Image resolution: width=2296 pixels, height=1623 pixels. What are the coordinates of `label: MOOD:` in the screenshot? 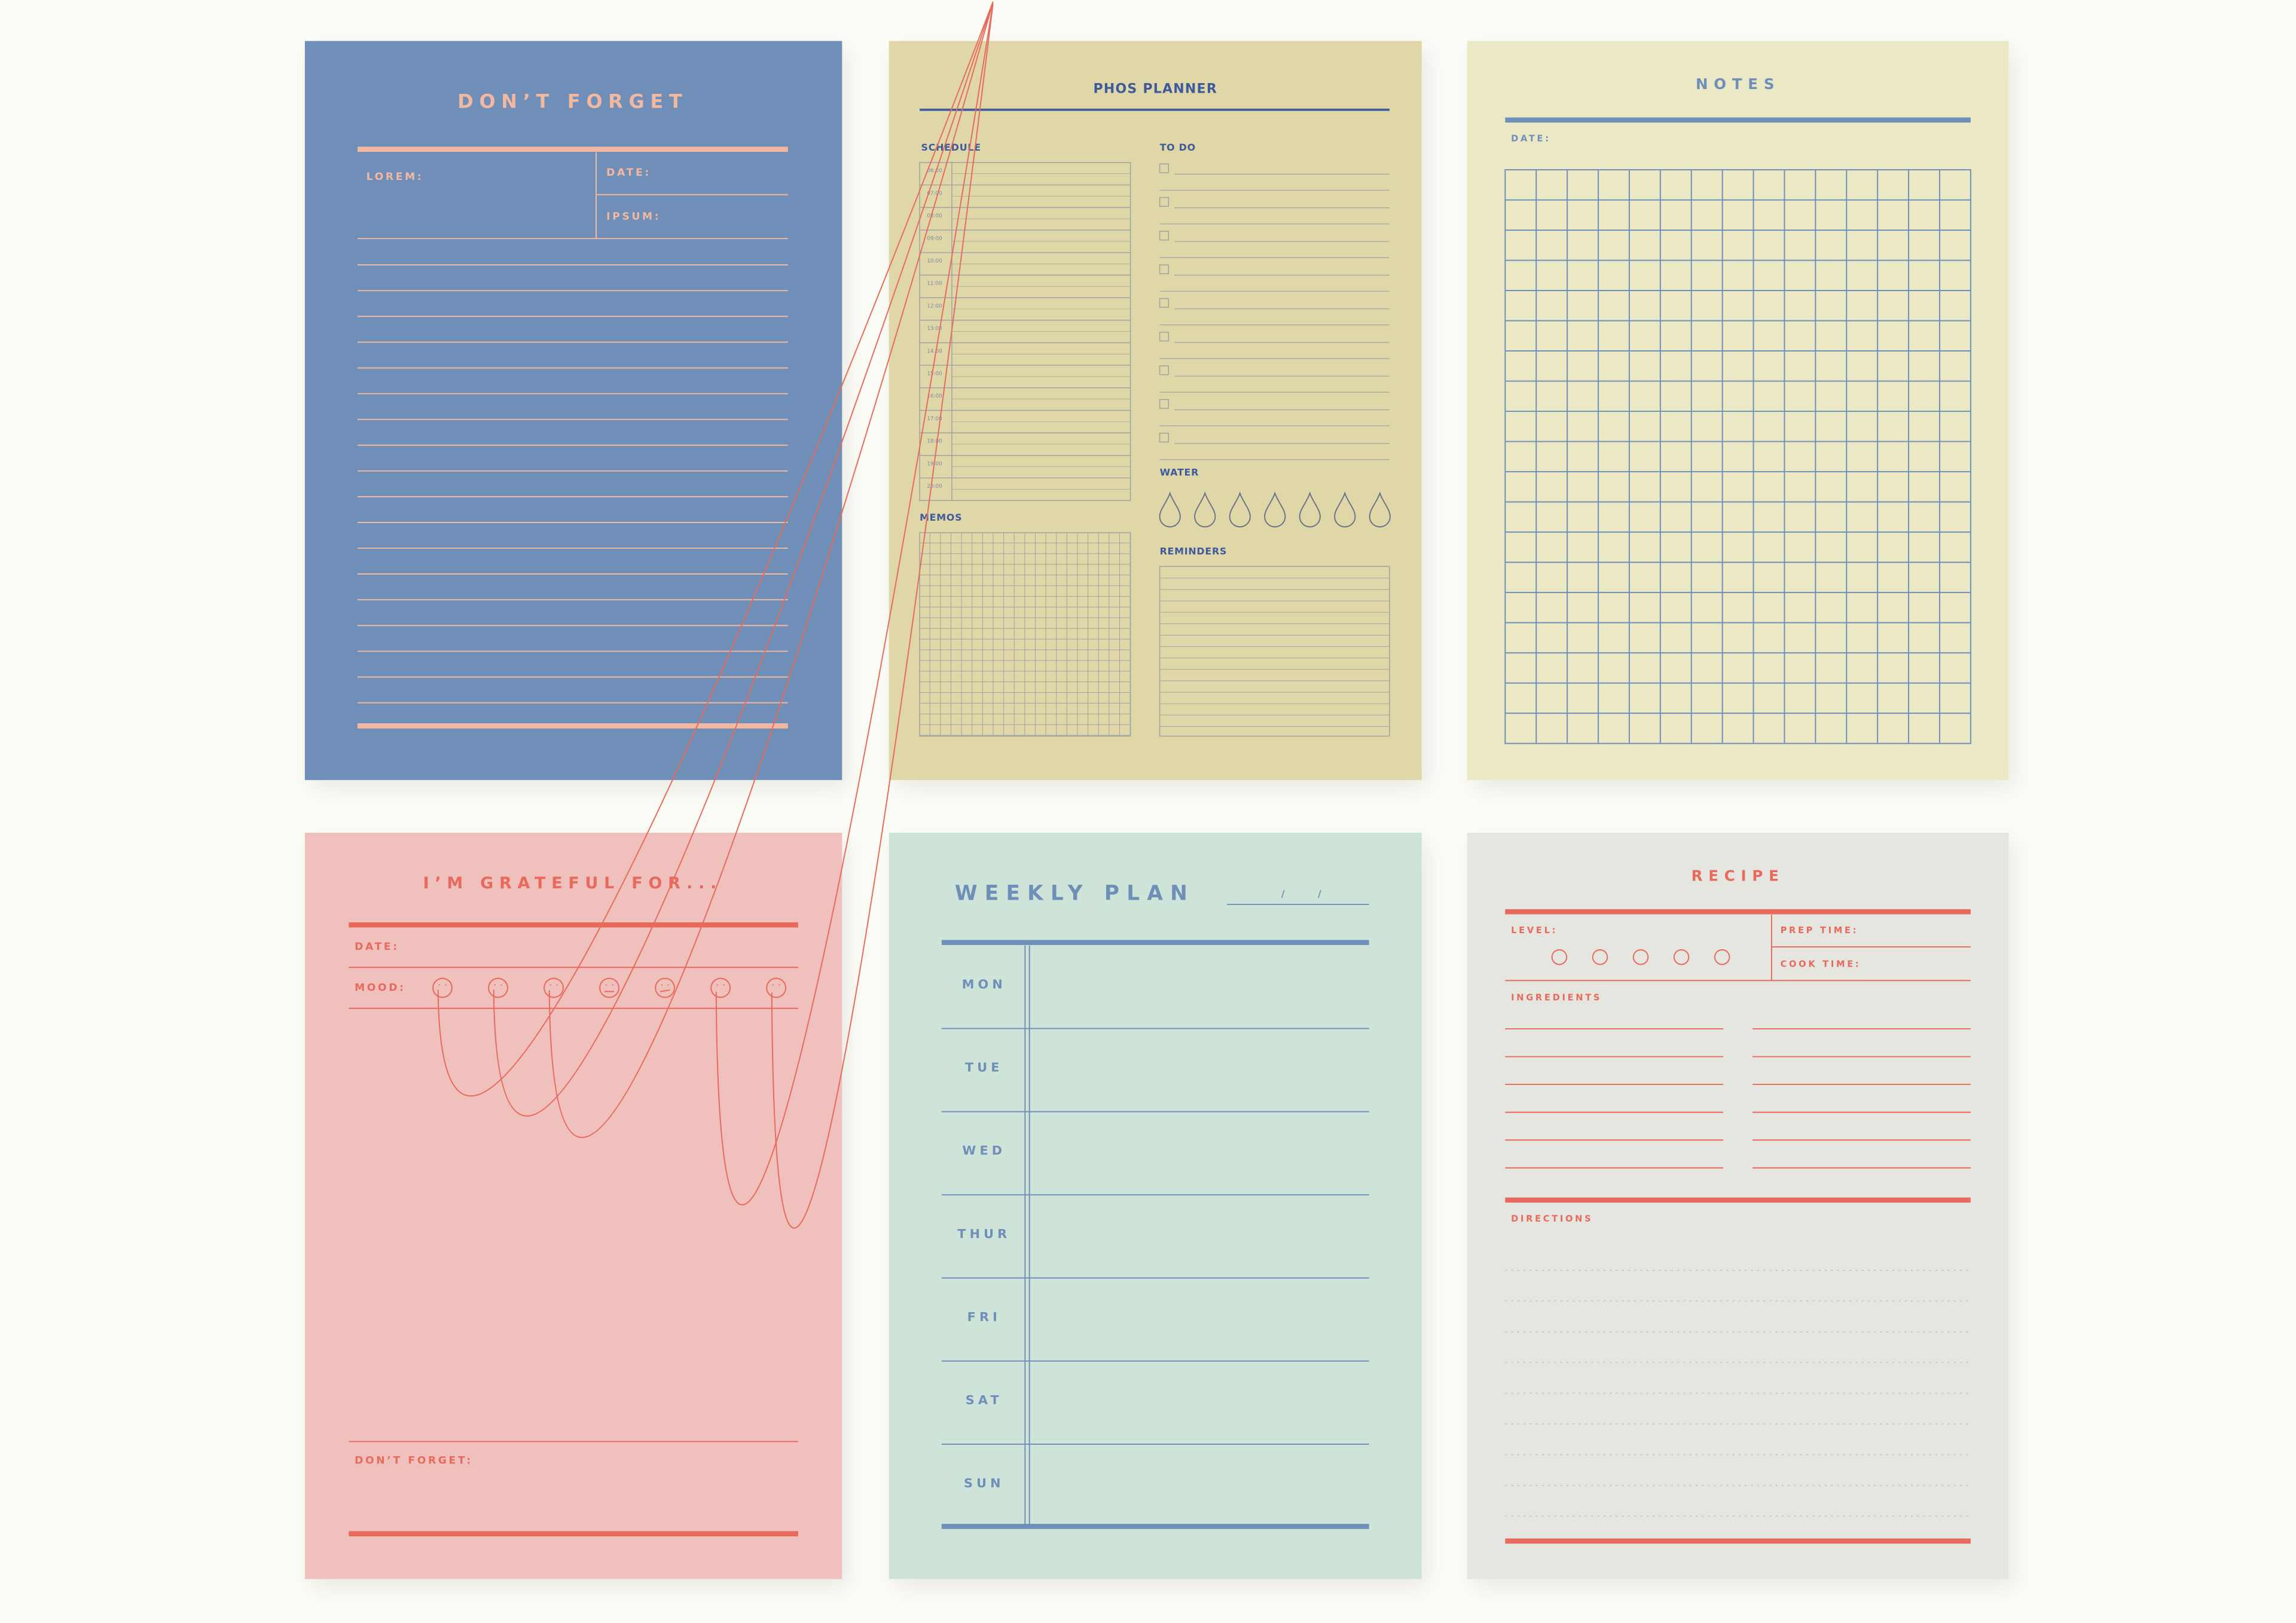 It's located at (380, 988).